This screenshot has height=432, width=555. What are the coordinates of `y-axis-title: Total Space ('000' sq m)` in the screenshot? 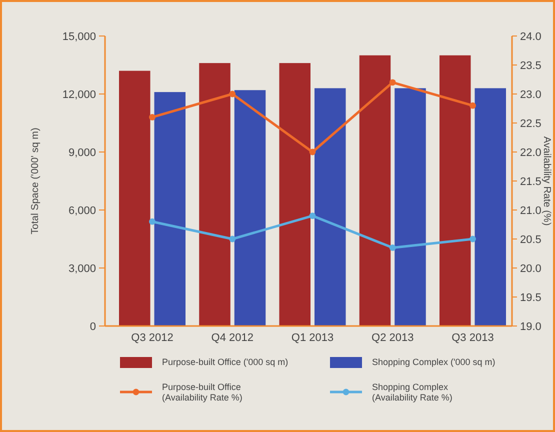 It's located at (35, 181).